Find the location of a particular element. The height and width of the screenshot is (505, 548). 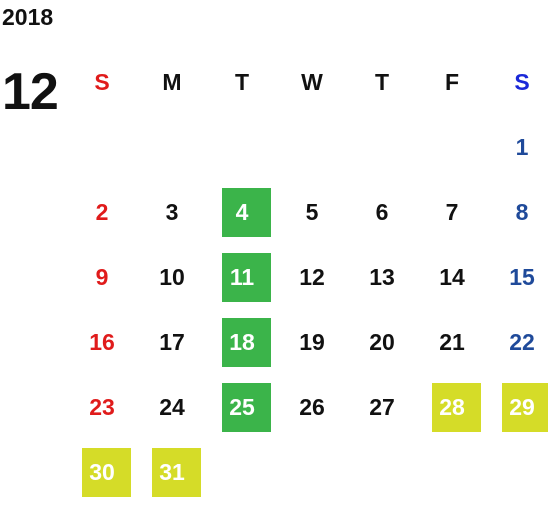

day-cell: 21 is located at coordinates (452, 342).